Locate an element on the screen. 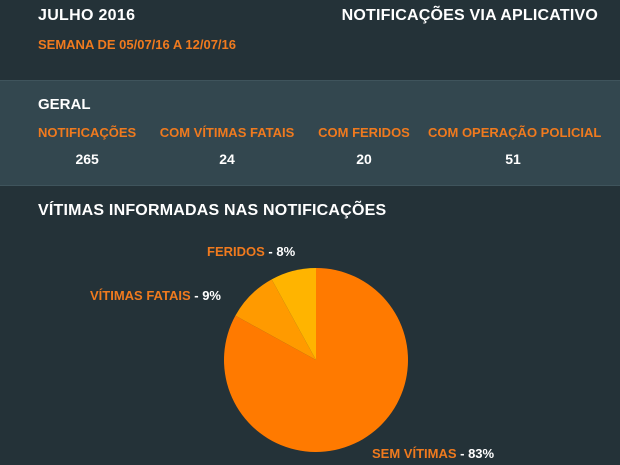 The width and height of the screenshot is (620, 465). stat-value: 51 is located at coordinates (513, 159).